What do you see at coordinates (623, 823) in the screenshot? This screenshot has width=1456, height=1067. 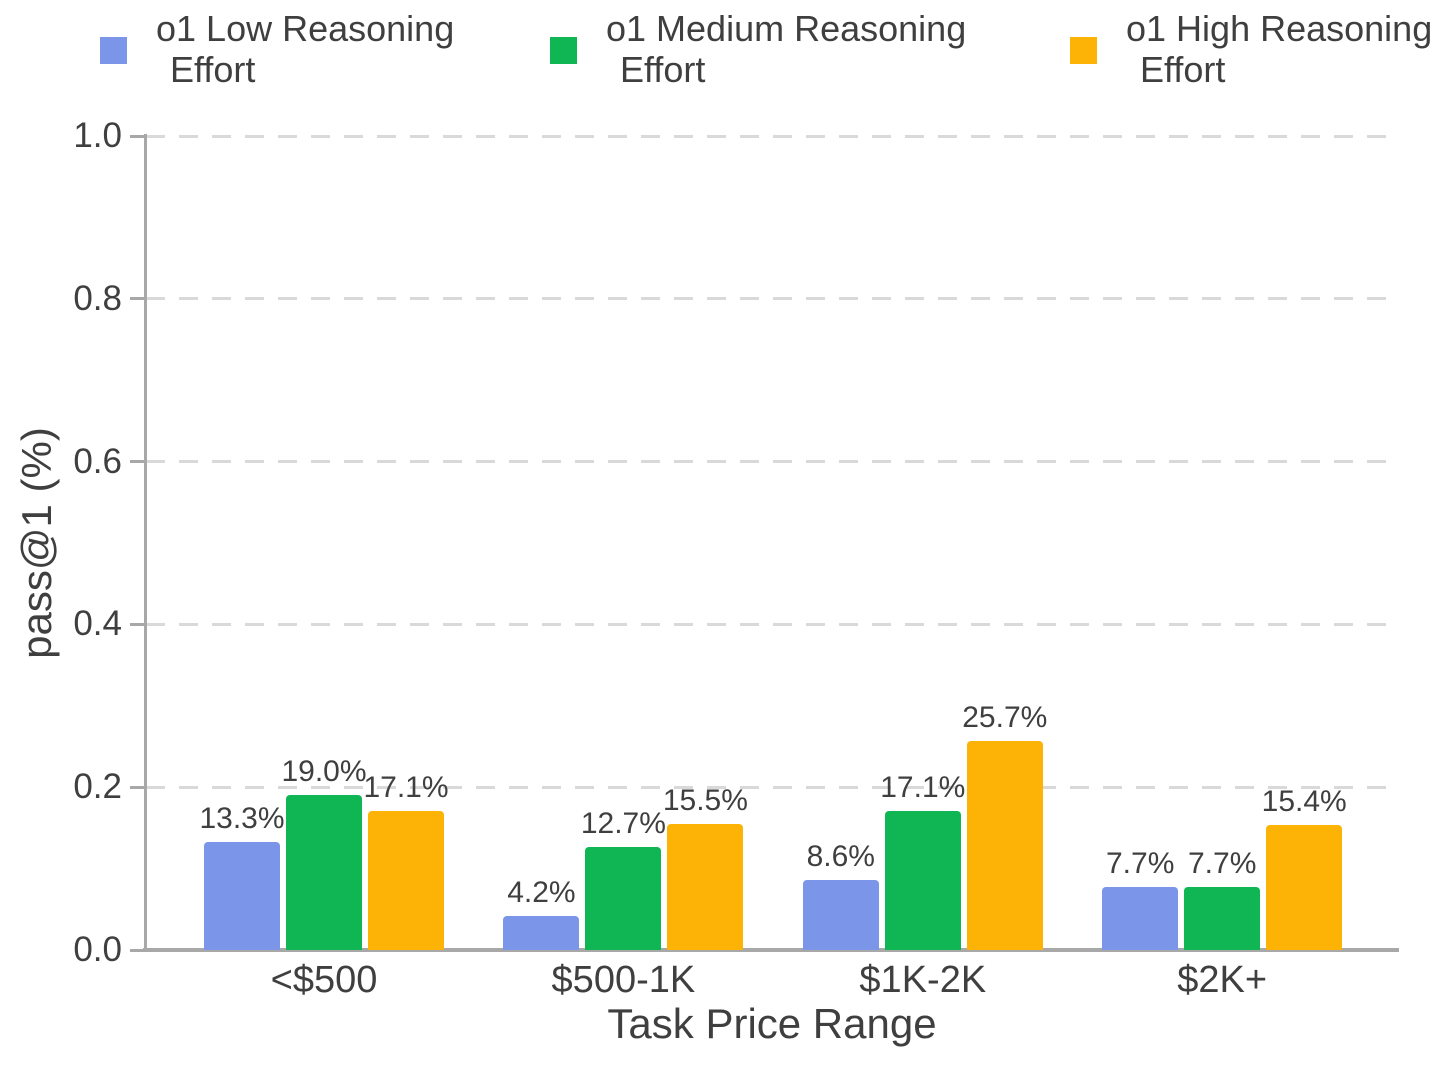 I see `value-label: 12.7%` at bounding box center [623, 823].